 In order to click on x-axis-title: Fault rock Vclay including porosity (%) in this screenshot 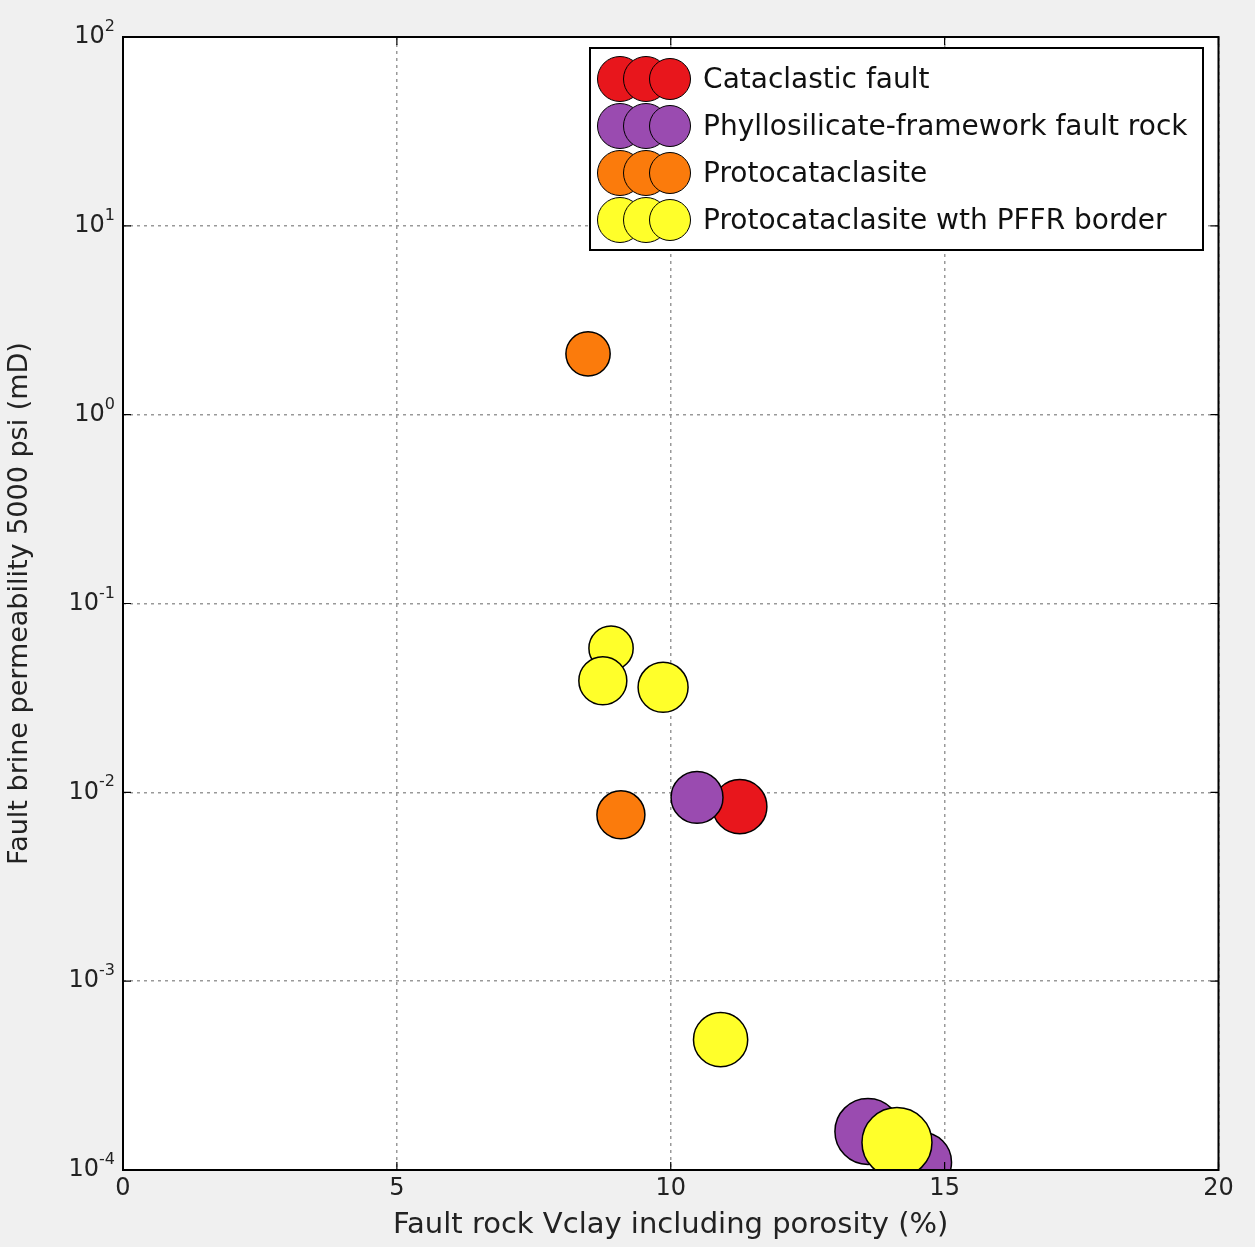, I will do `click(671, 1223)`.